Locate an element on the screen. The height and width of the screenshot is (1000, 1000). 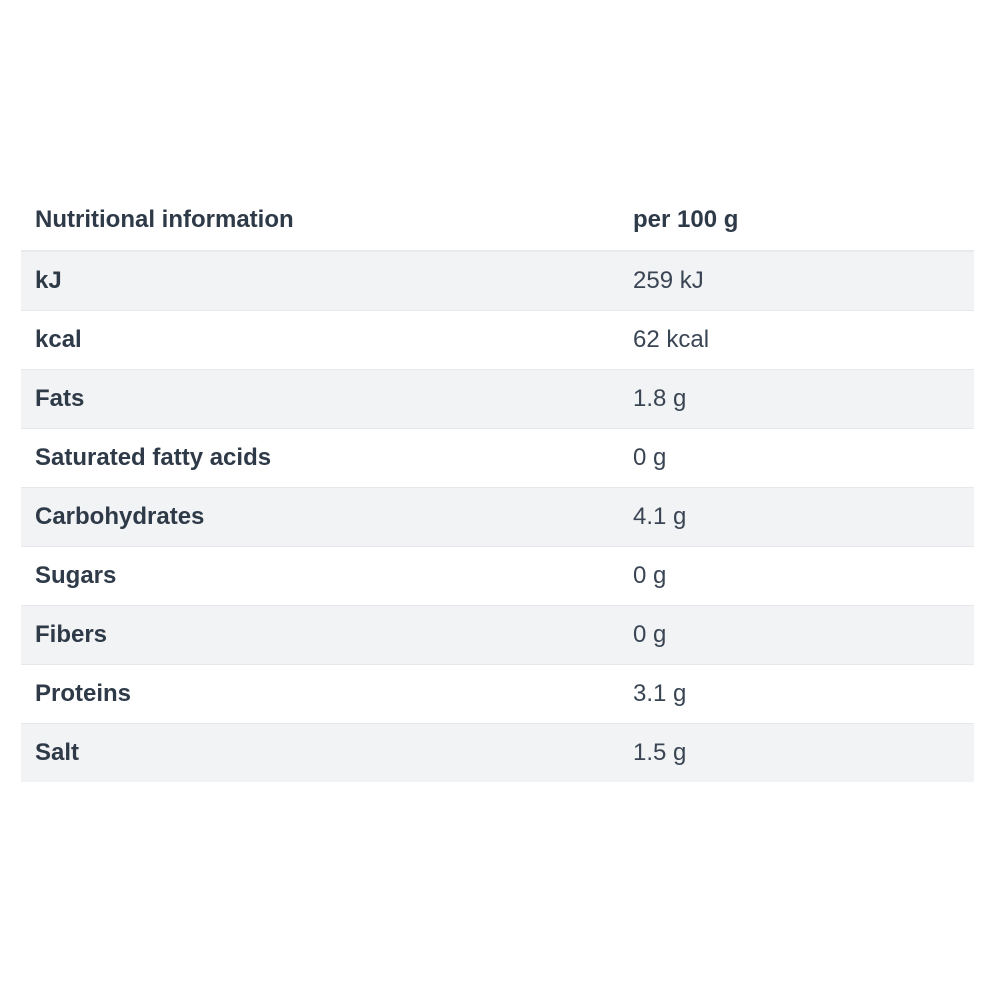
table-row: kJ 259 kJ is located at coordinates (497, 281).